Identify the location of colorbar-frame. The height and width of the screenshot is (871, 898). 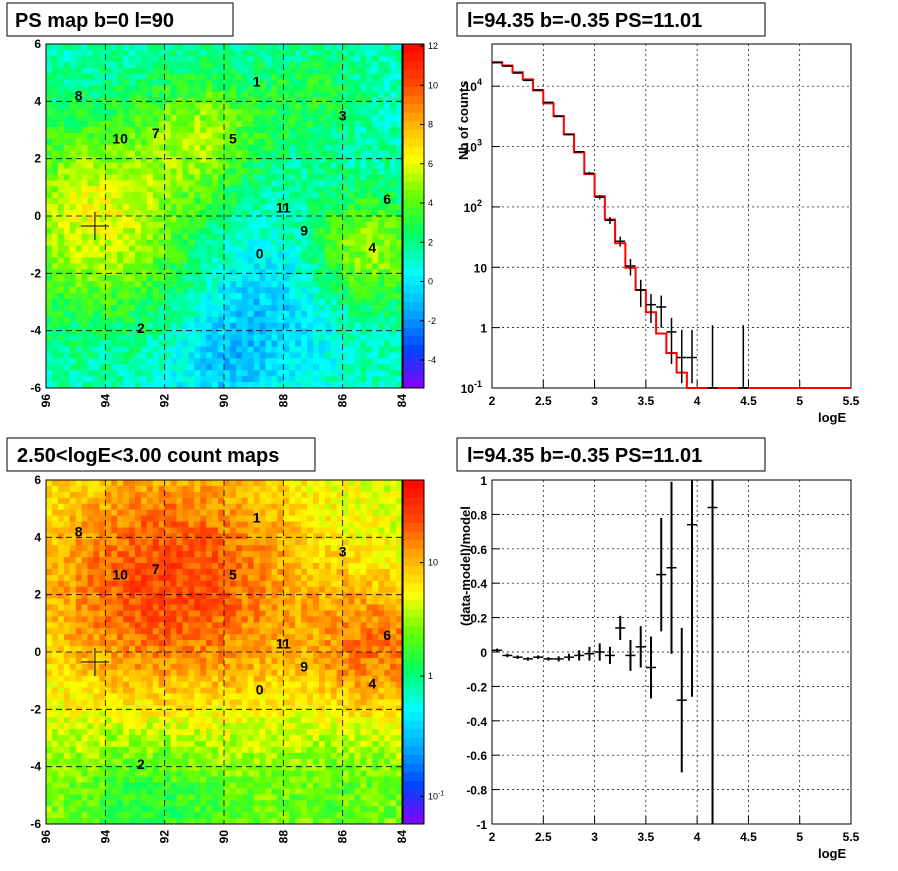
(413, 216).